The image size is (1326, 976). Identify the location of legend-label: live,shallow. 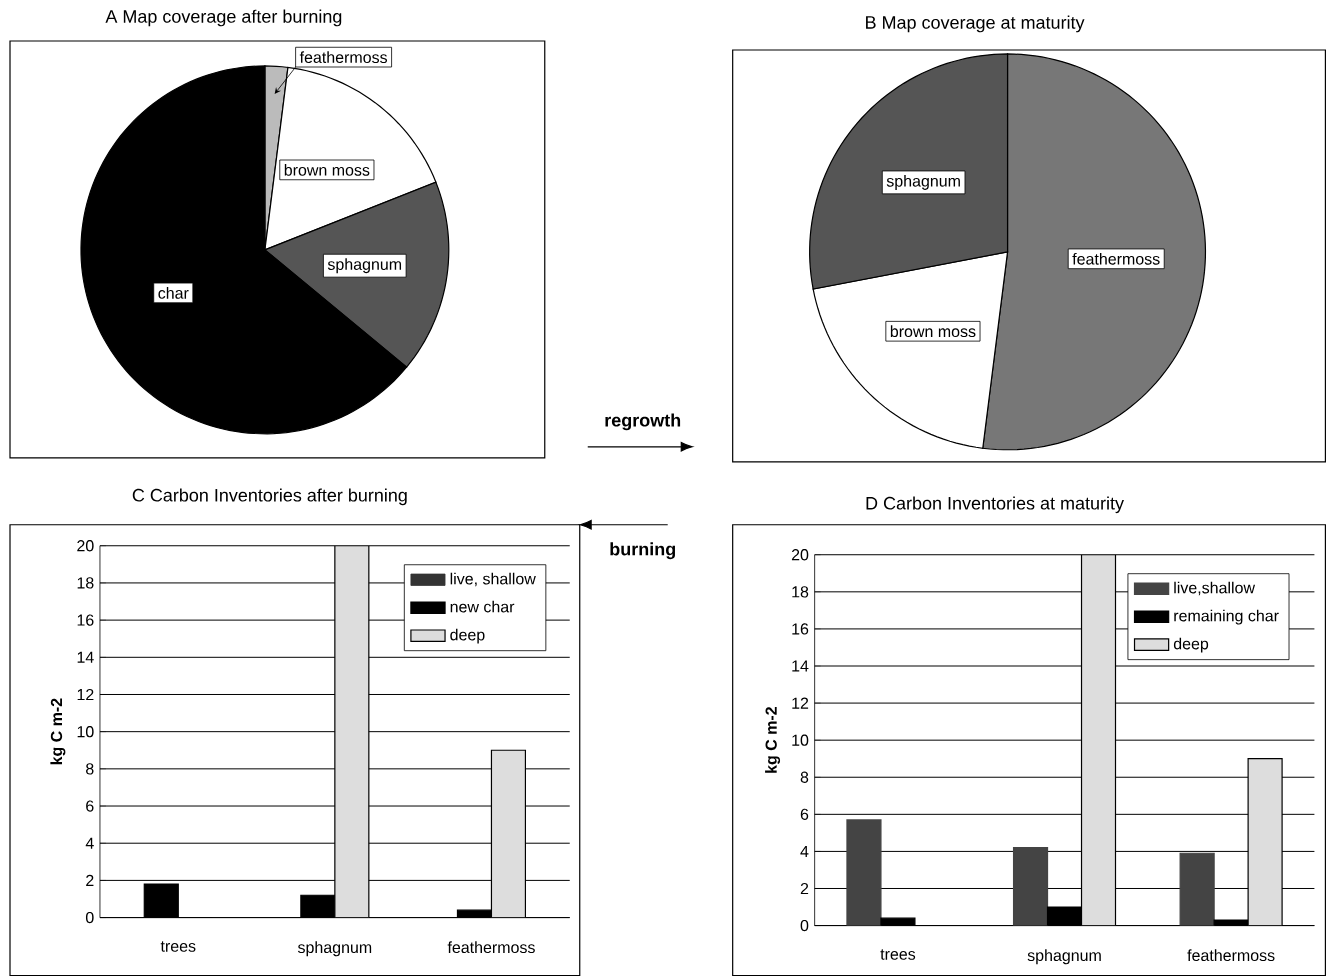
(1215, 588).